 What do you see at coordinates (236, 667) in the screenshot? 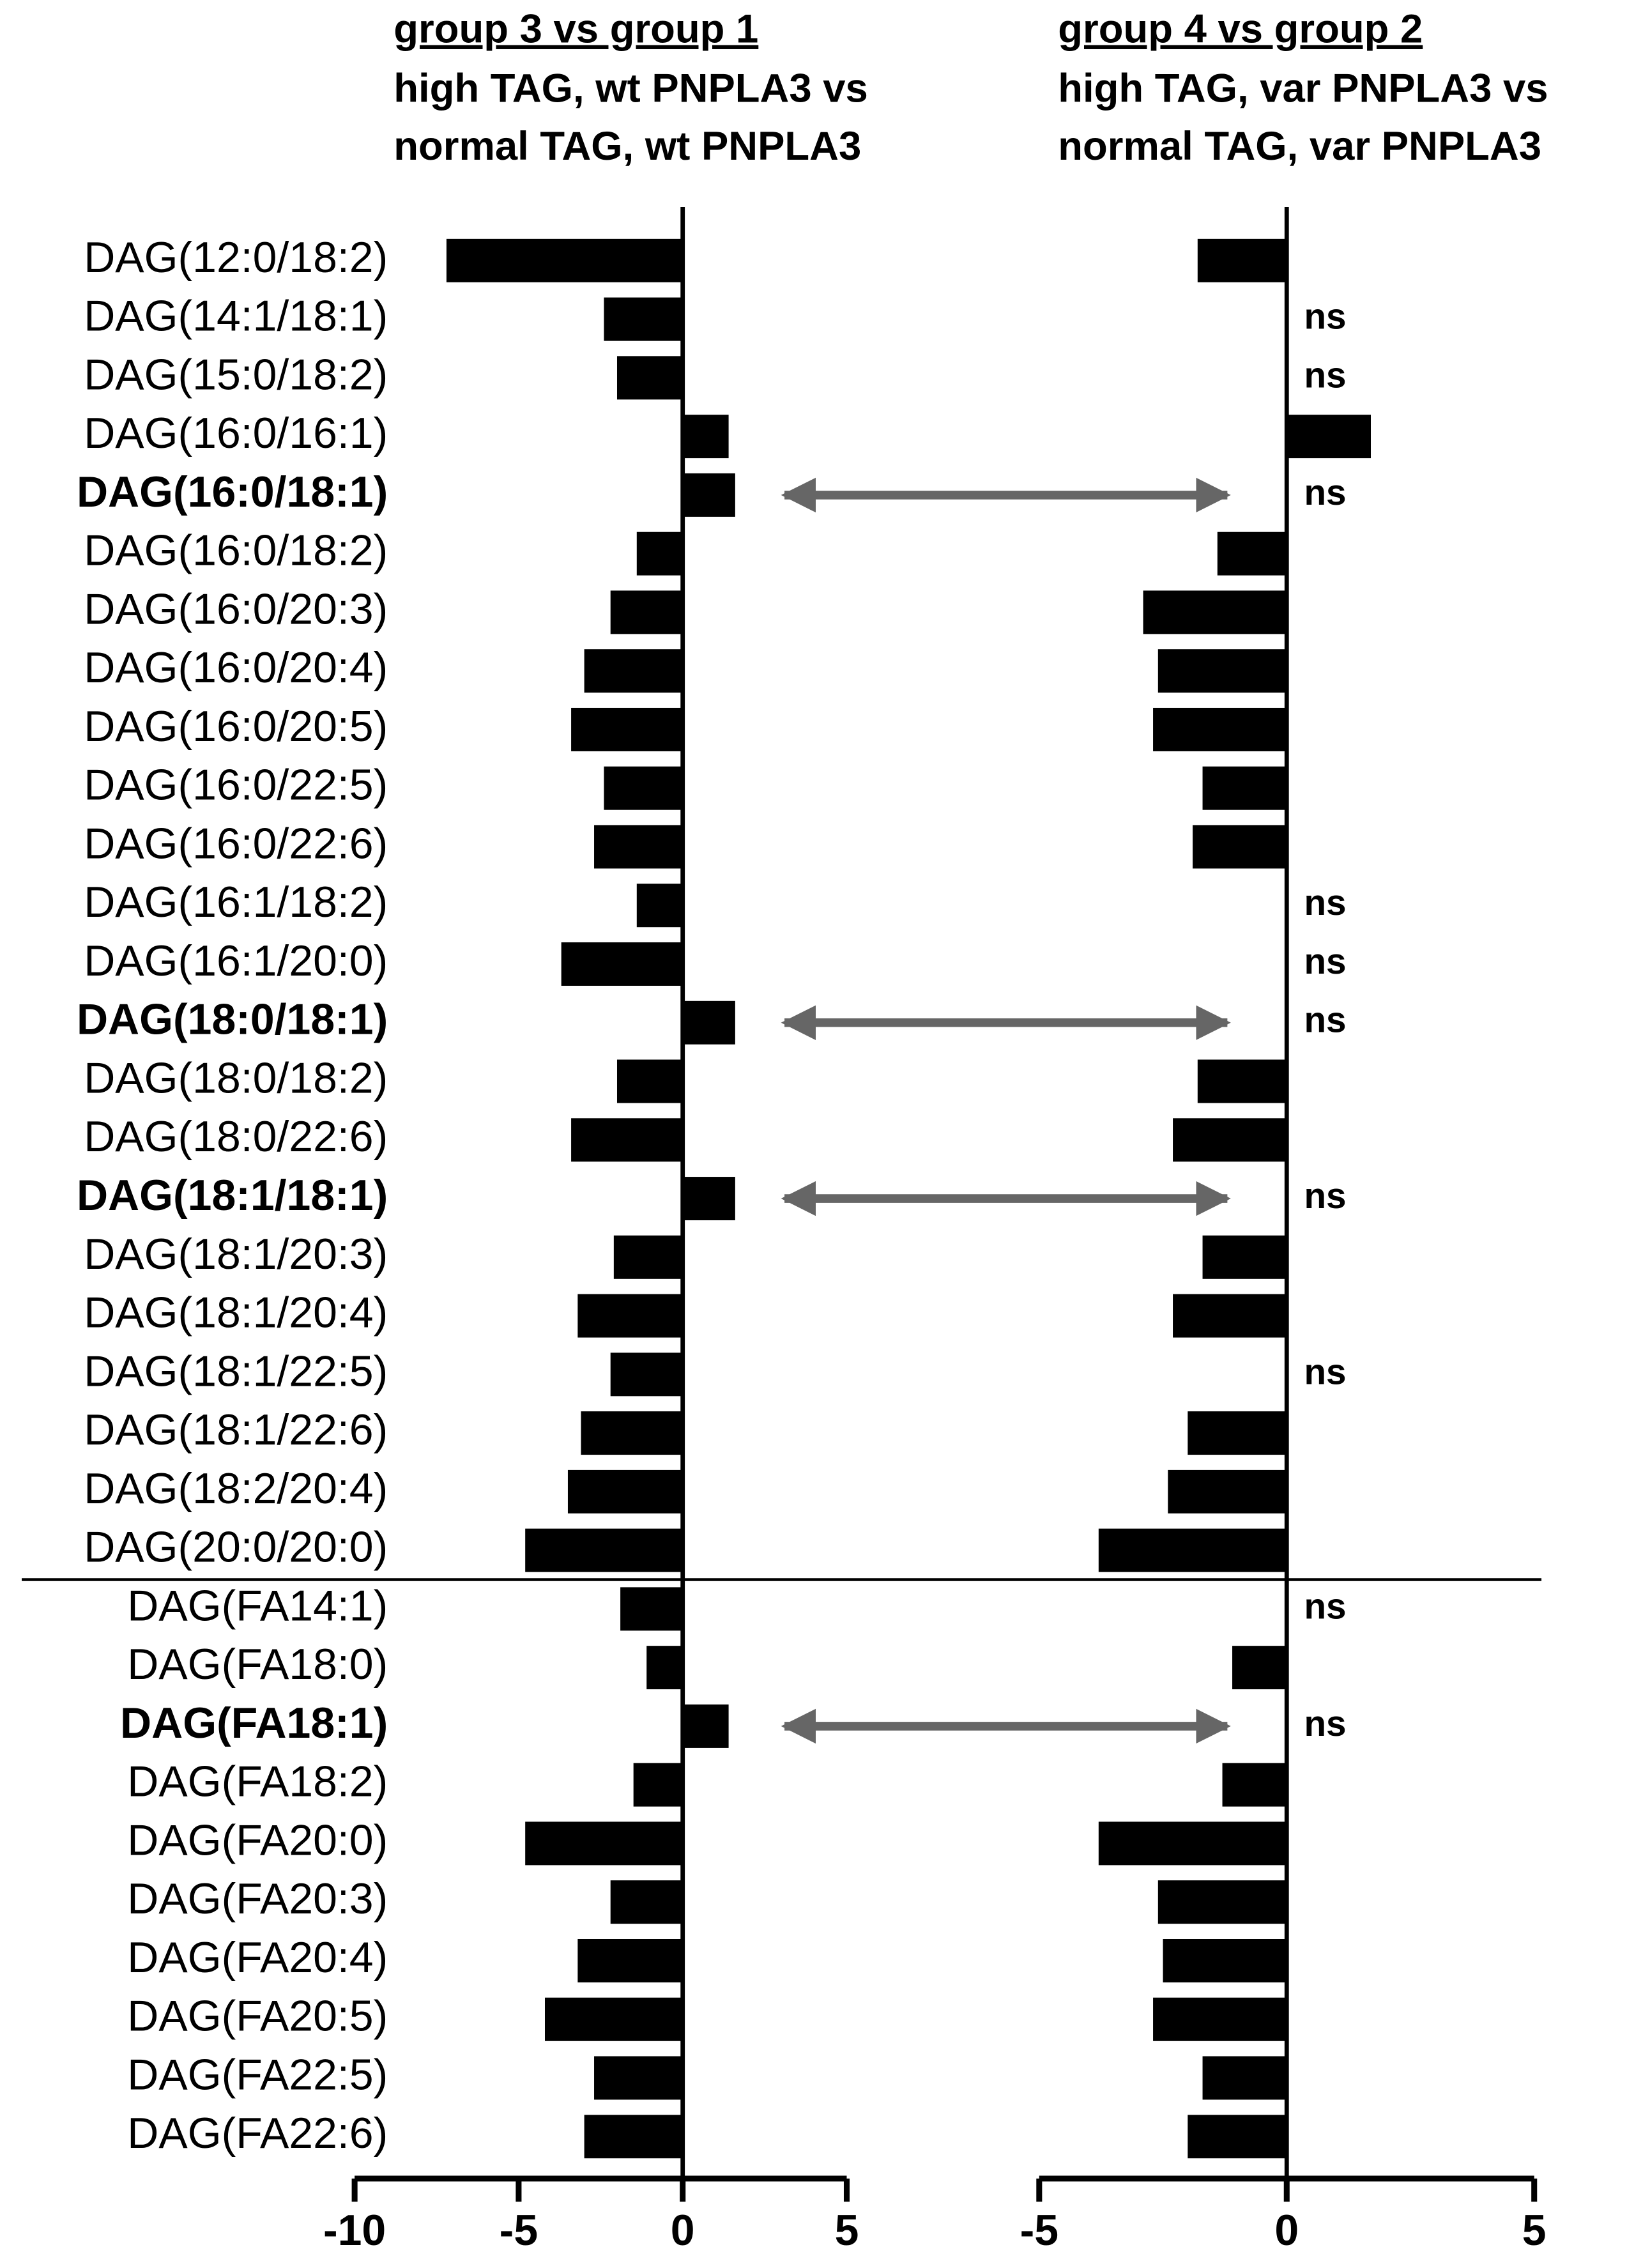
I see `category-label: DAG(16:0/20:4)` at bounding box center [236, 667].